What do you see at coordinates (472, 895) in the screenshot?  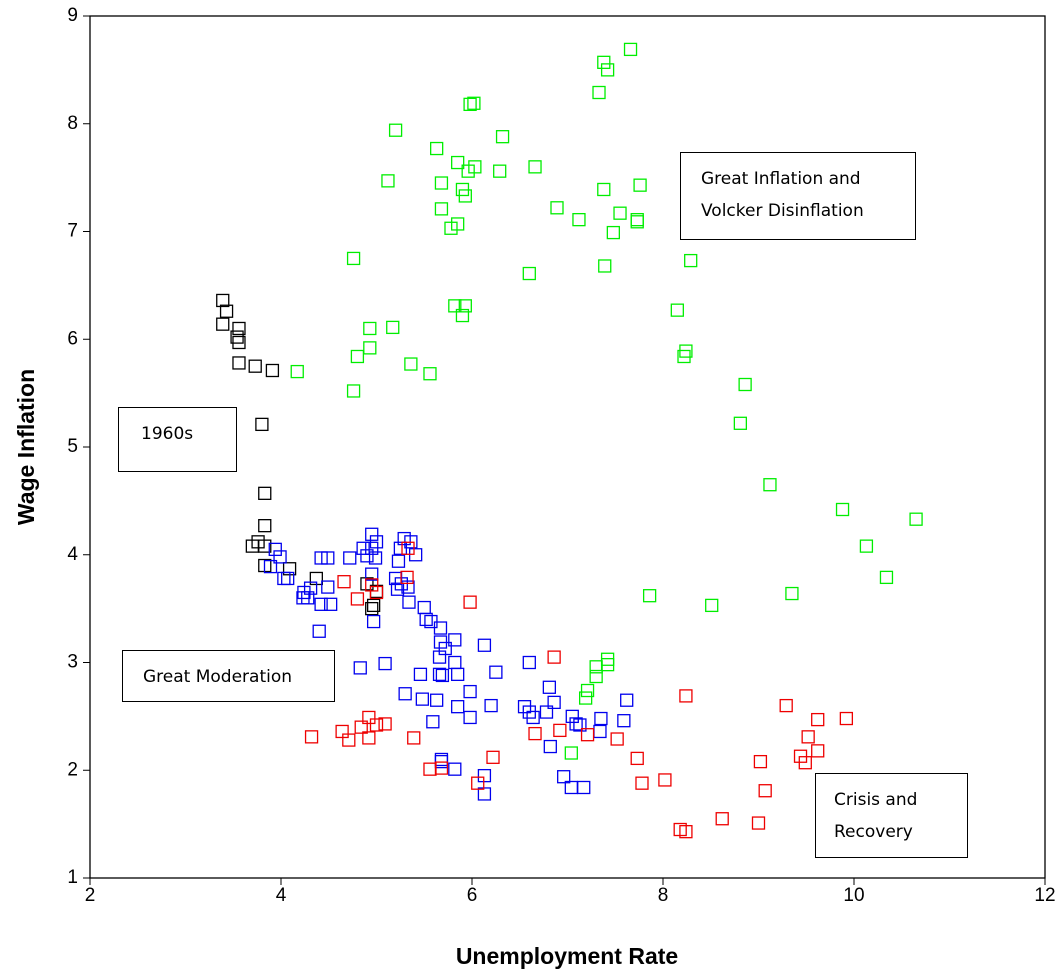 I see `x-tick-label: 6` at bounding box center [472, 895].